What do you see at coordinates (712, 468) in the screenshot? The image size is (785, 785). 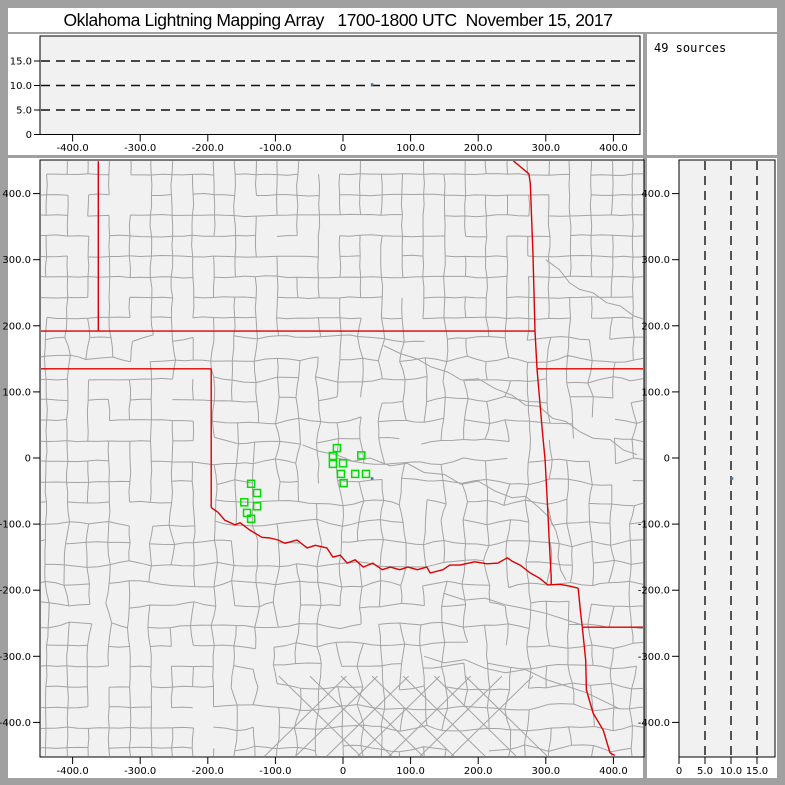 I see `ns-altitude-panel` at bounding box center [712, 468].